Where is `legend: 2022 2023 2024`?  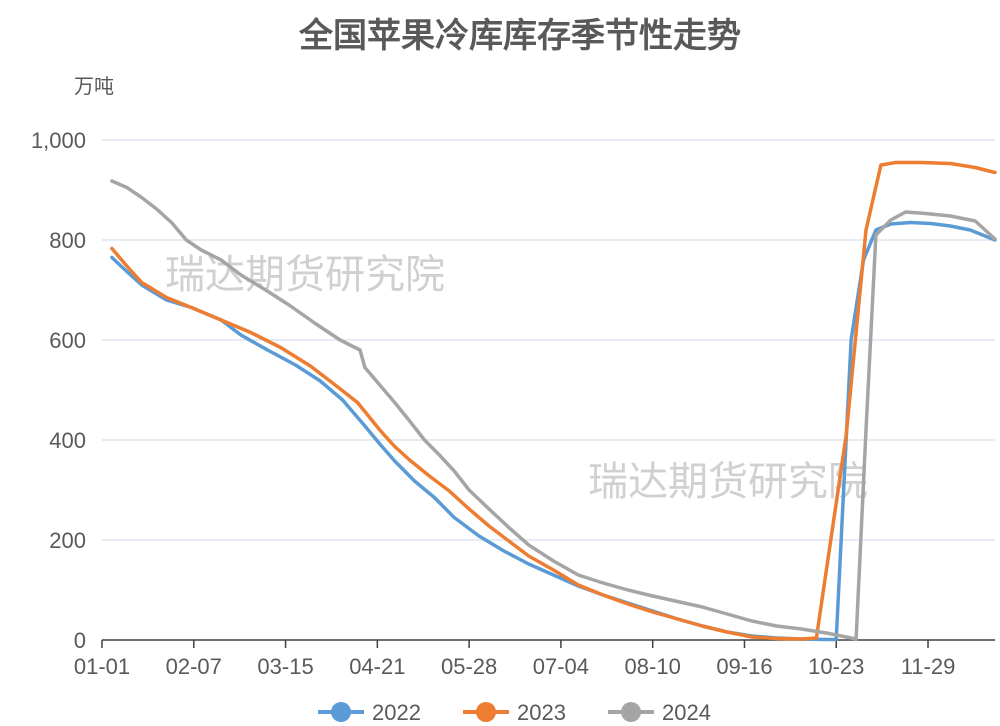
legend: 2022 2023 2024 is located at coordinates (514, 712).